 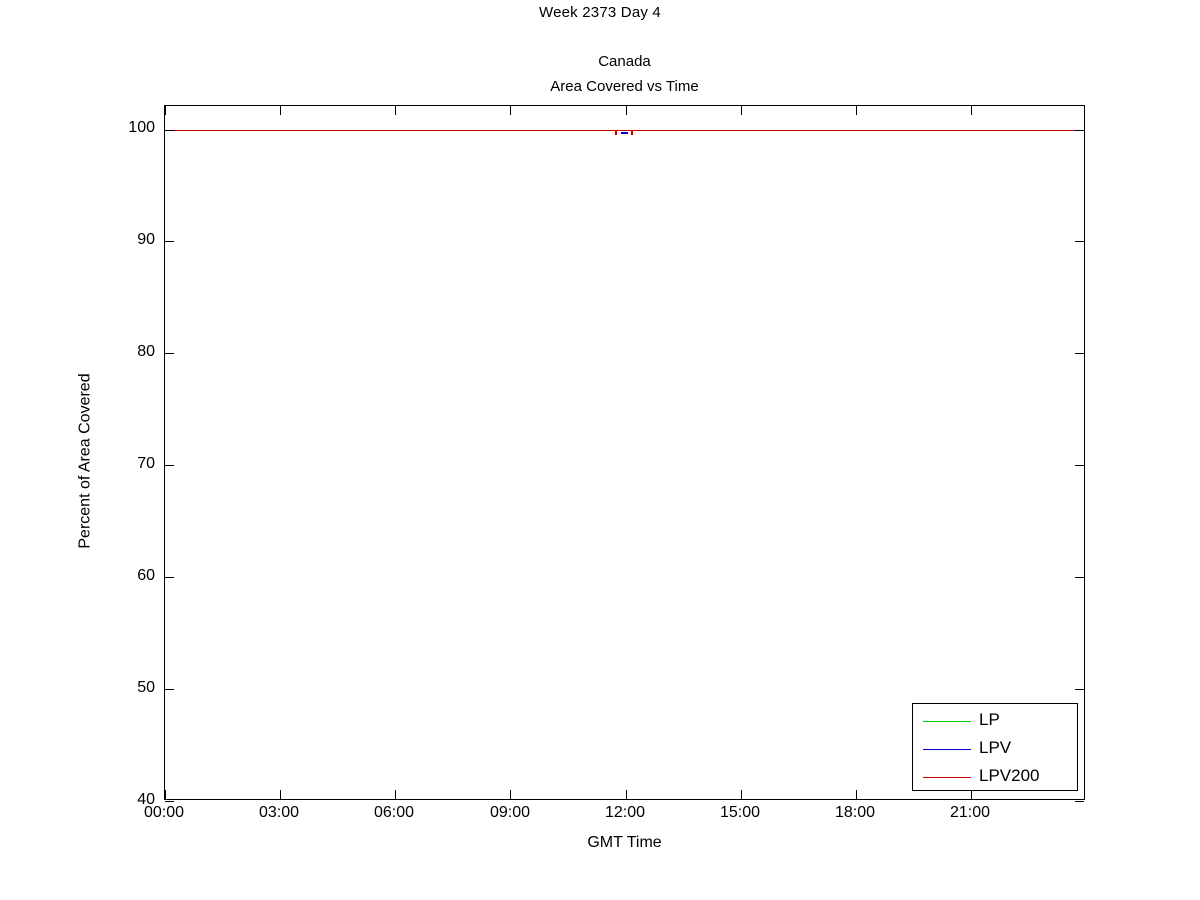 What do you see at coordinates (617, 132) in the screenshot?
I see `series-artifact-lpv200` at bounding box center [617, 132].